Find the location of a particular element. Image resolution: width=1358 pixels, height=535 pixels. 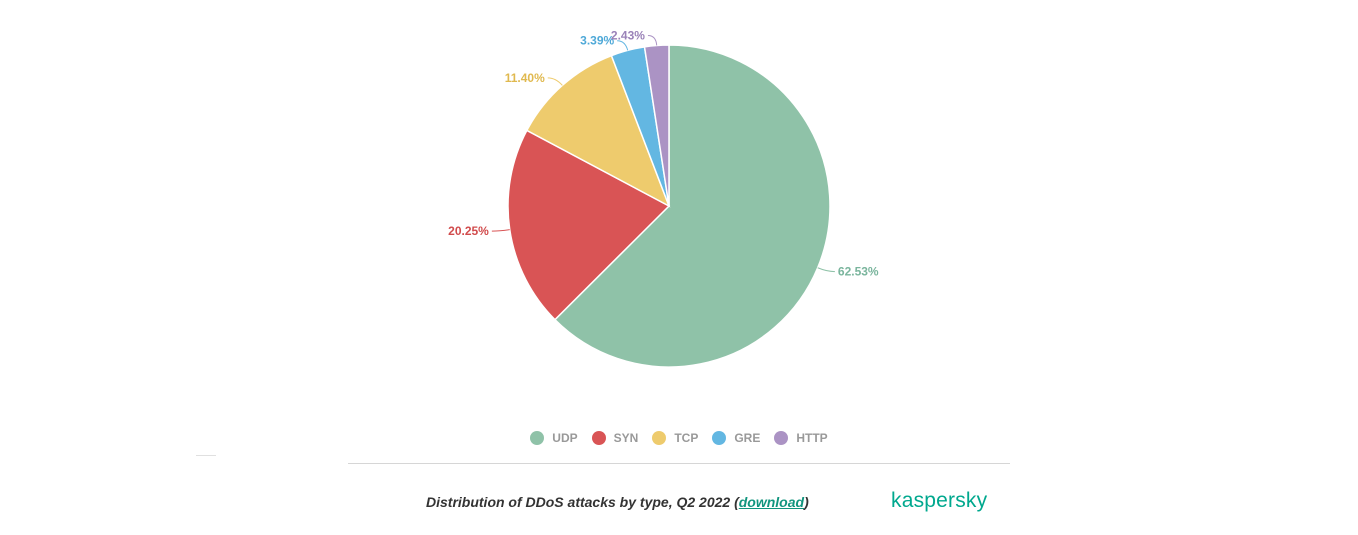

data-label-syn: 20.25% is located at coordinates (468, 231).